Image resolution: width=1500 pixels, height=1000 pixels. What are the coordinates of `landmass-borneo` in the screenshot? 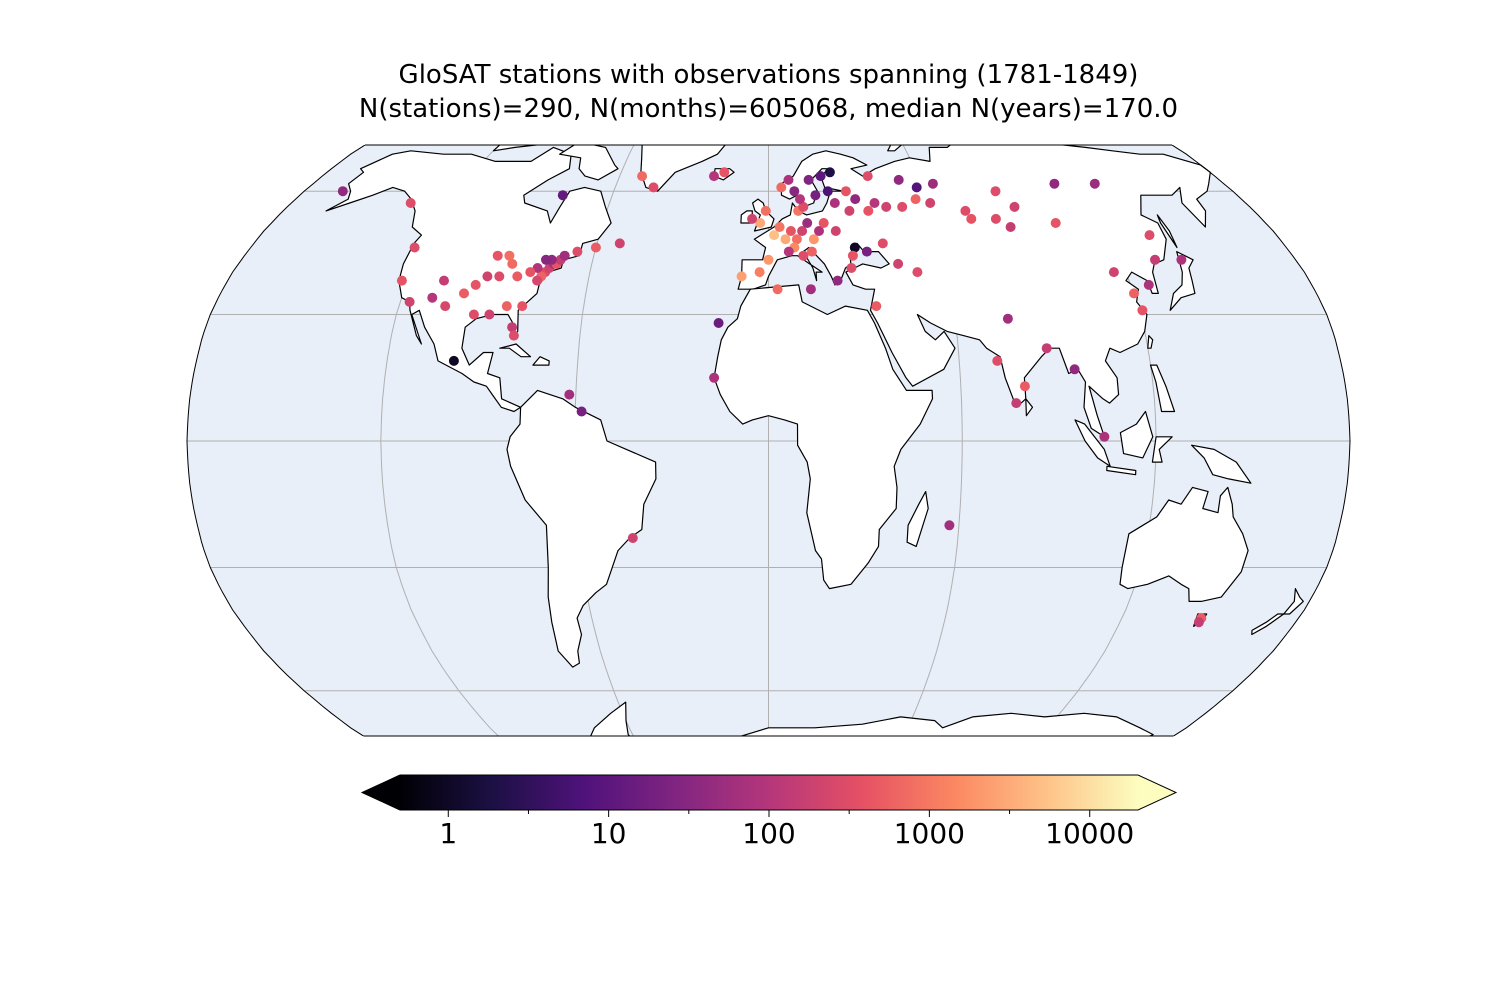 It's located at (1136, 434).